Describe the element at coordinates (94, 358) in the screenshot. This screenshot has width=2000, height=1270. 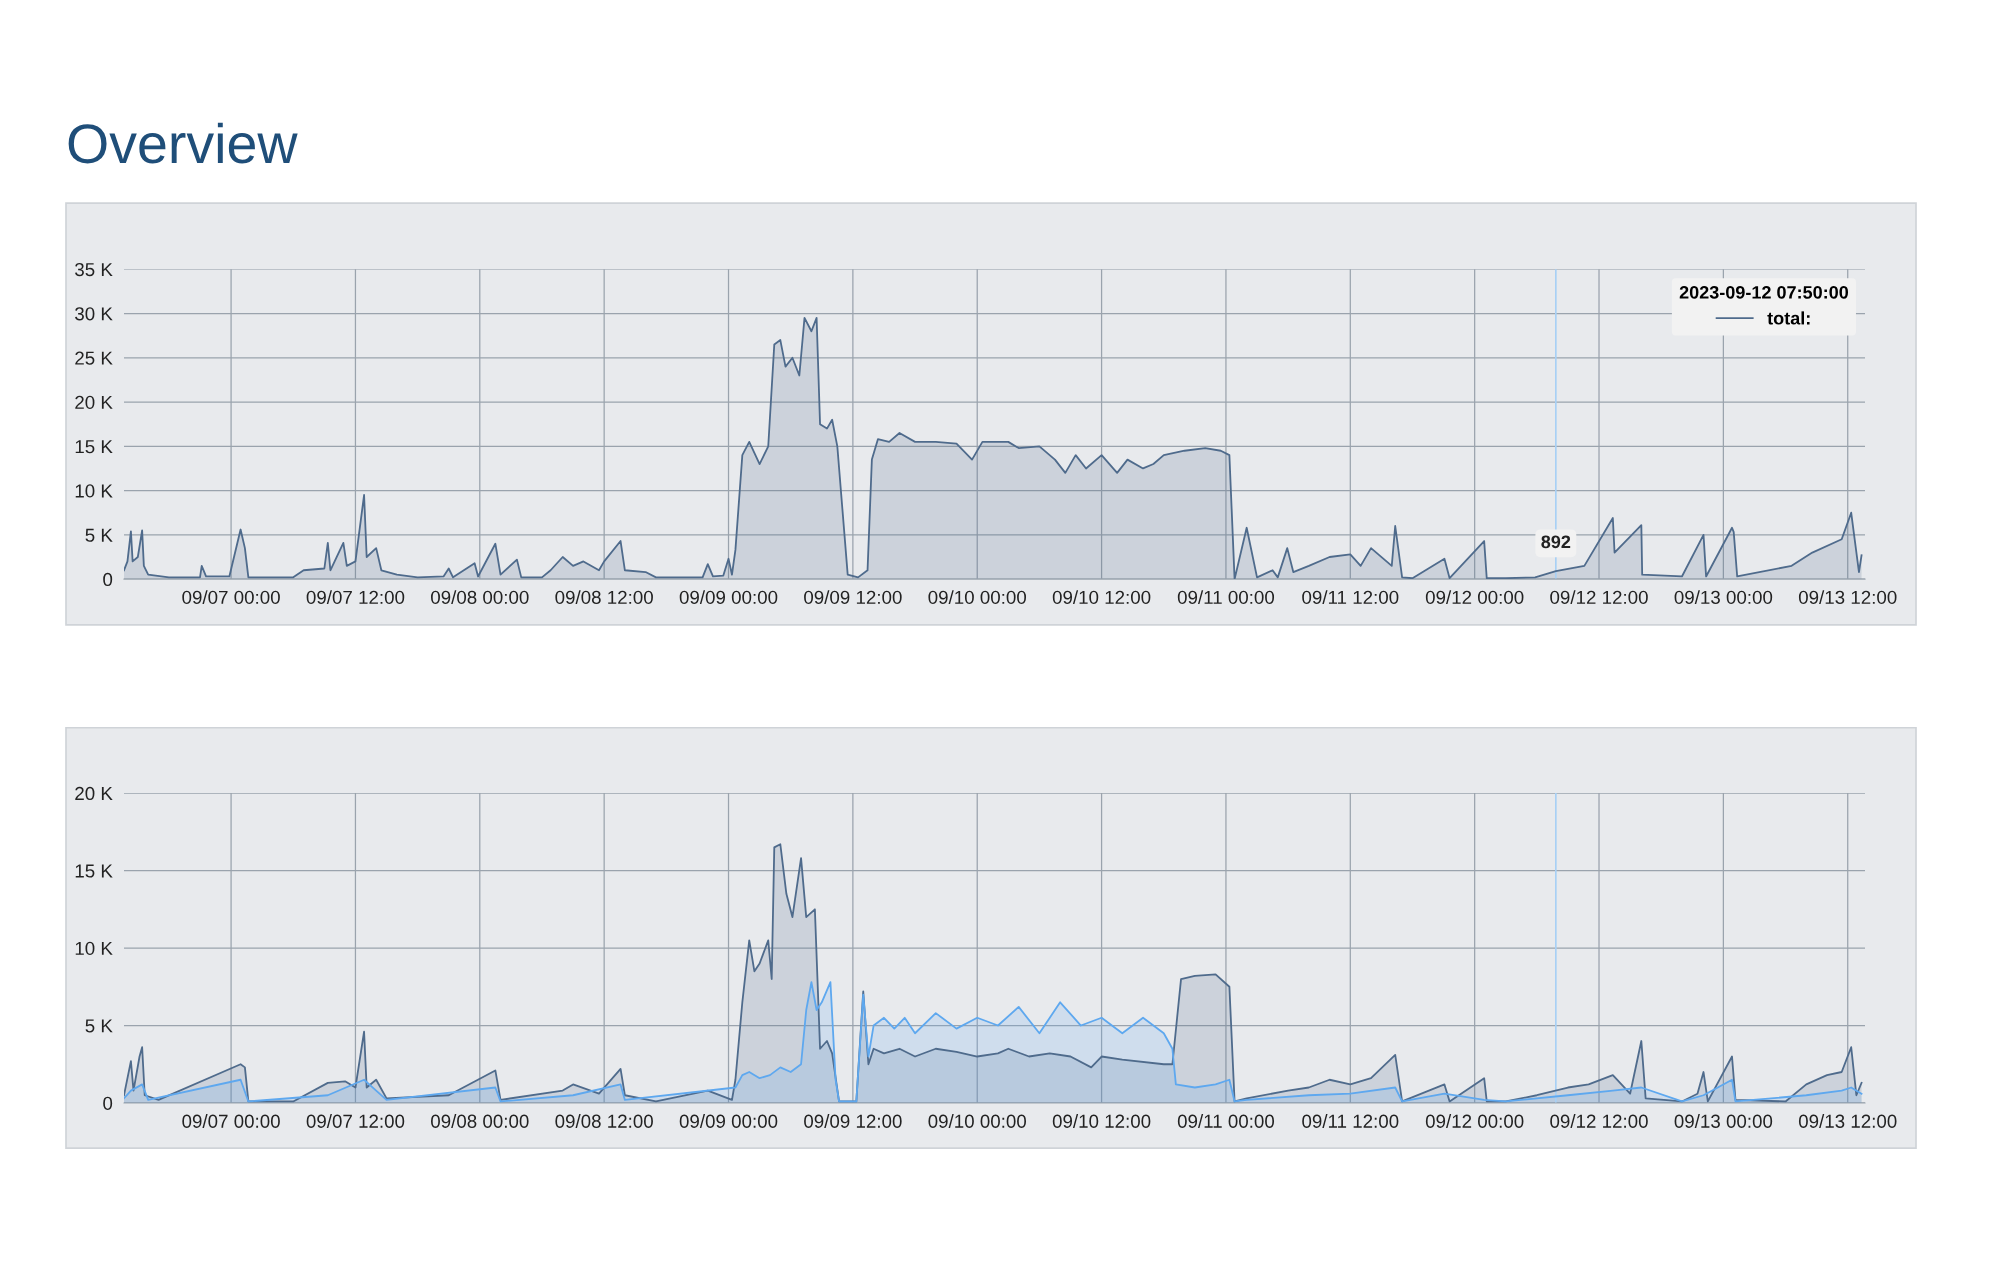
I see `y-tick-label: 25 K` at that location.